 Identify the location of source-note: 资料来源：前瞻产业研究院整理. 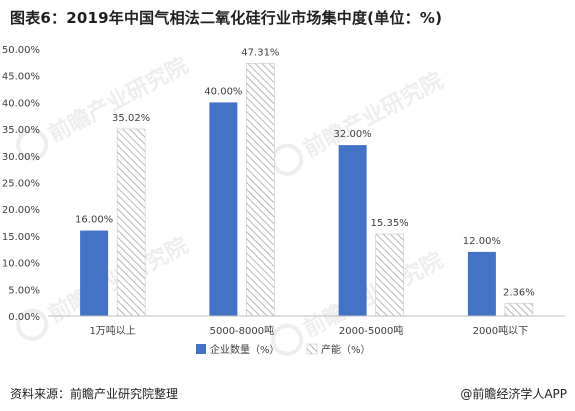
(94, 394).